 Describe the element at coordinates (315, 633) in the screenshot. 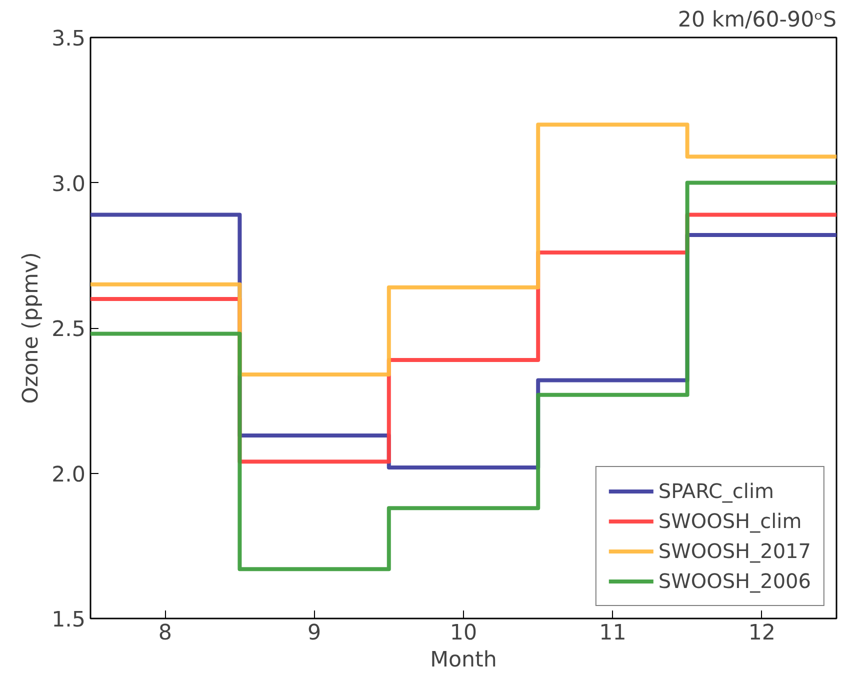

I see `x-tick-label: 9` at that location.